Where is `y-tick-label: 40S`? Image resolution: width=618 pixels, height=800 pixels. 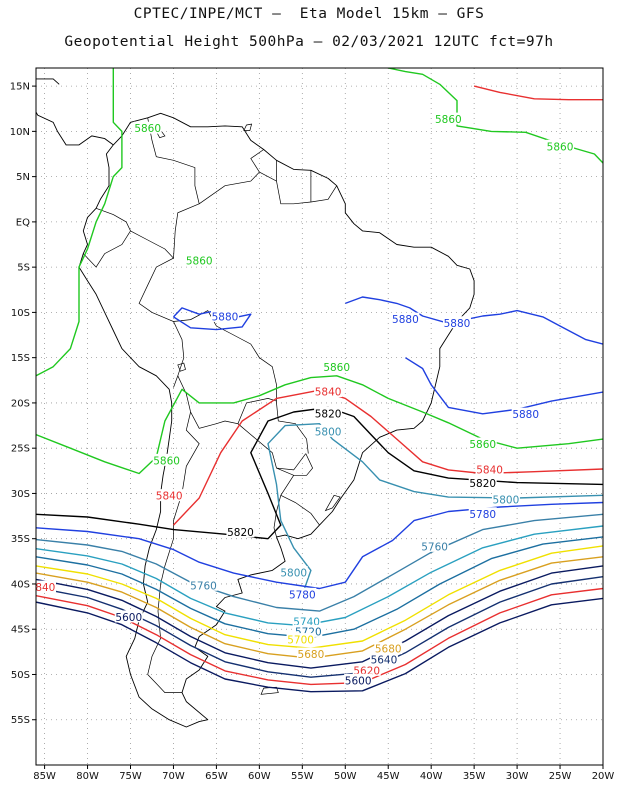
y-tick-label: 40S is located at coordinates (20, 584).